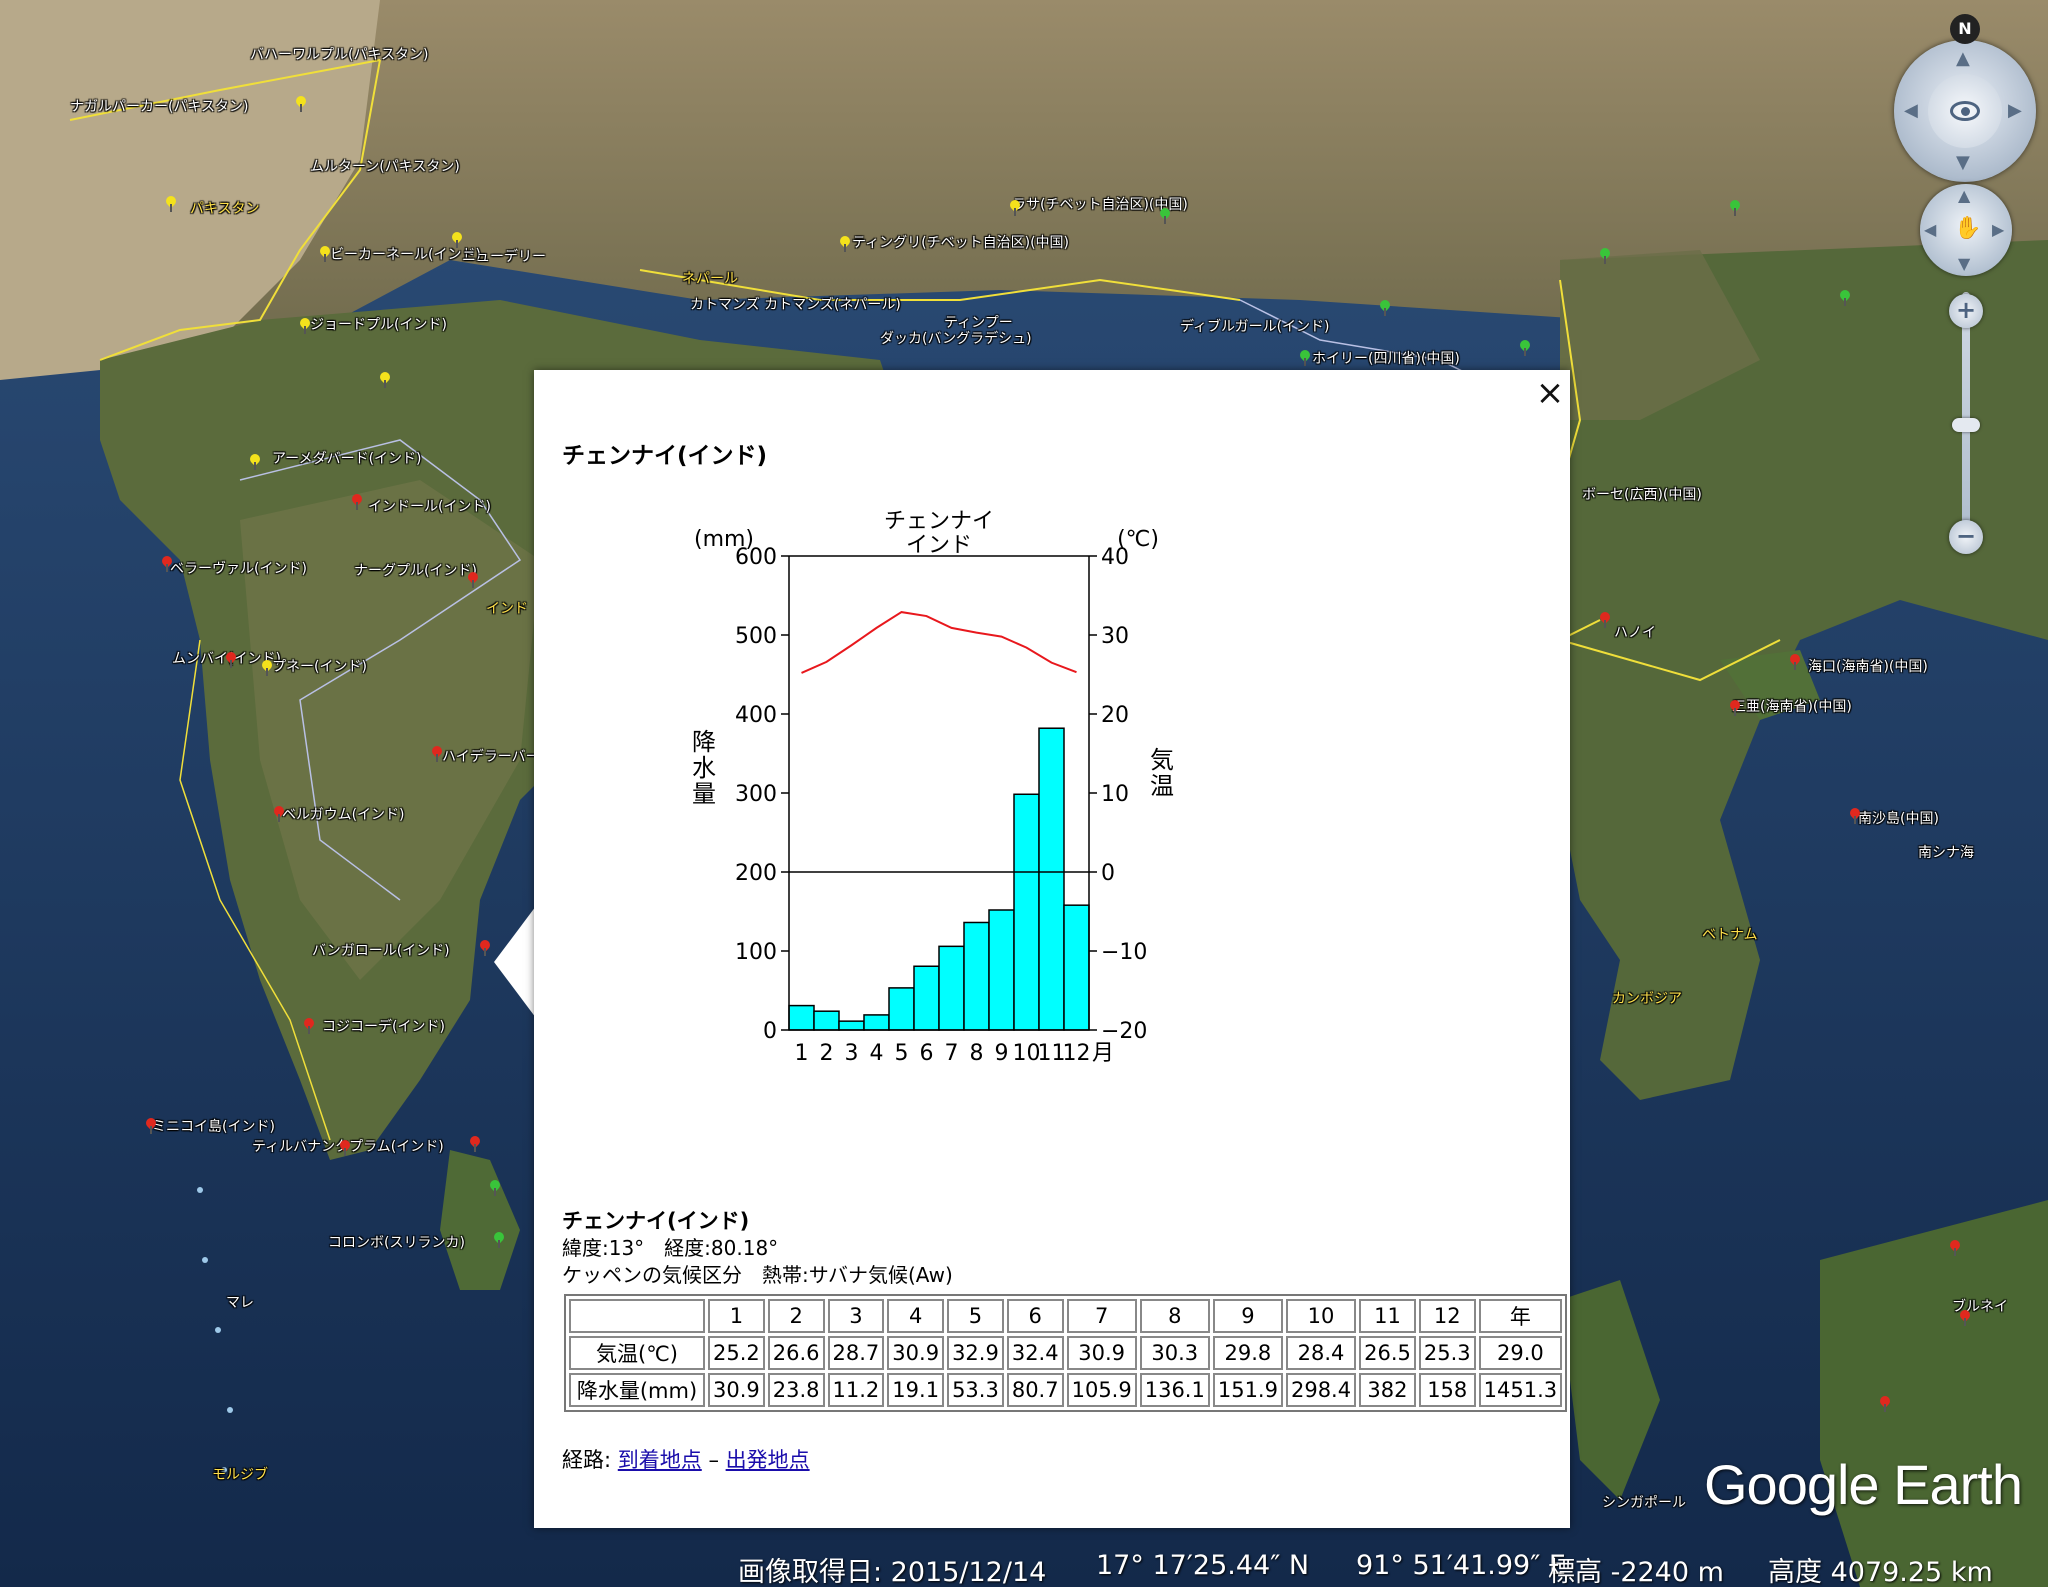 The width and height of the screenshot is (2048, 1587). I want to click on map-place-label: ダッカ(バングラデシュ), so click(956, 339).